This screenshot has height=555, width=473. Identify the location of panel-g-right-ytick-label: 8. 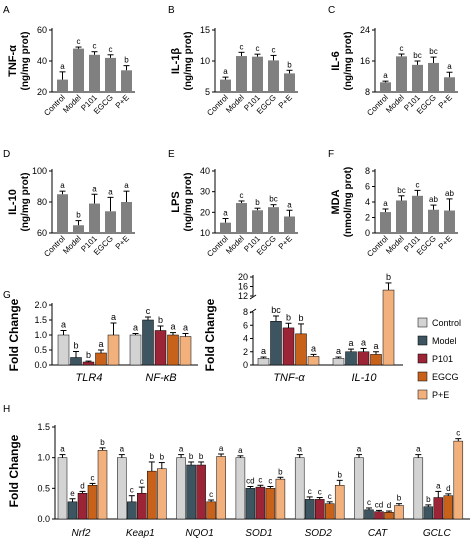
(245, 312).